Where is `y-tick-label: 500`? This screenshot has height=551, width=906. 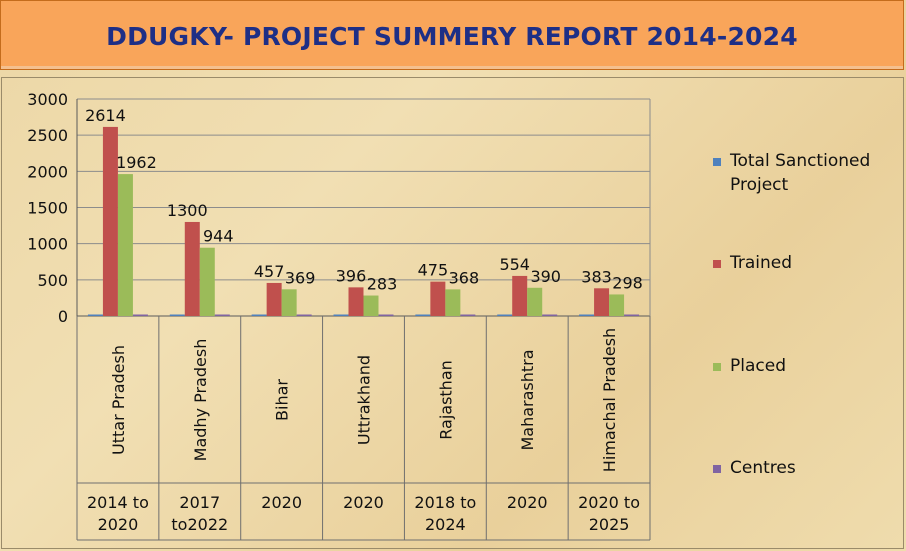 y-tick-label: 500 is located at coordinates (52, 280).